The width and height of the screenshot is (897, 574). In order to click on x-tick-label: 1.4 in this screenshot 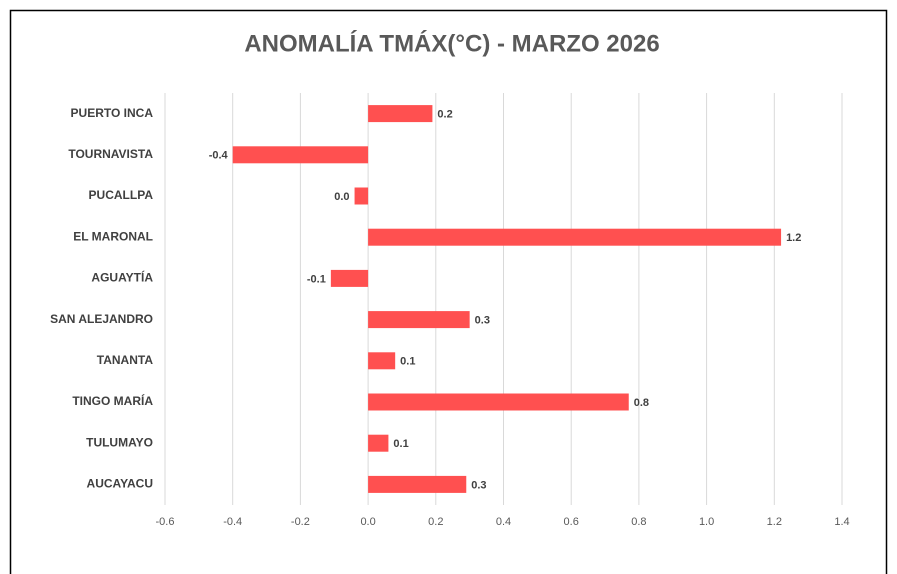, I will do `click(841, 522)`.